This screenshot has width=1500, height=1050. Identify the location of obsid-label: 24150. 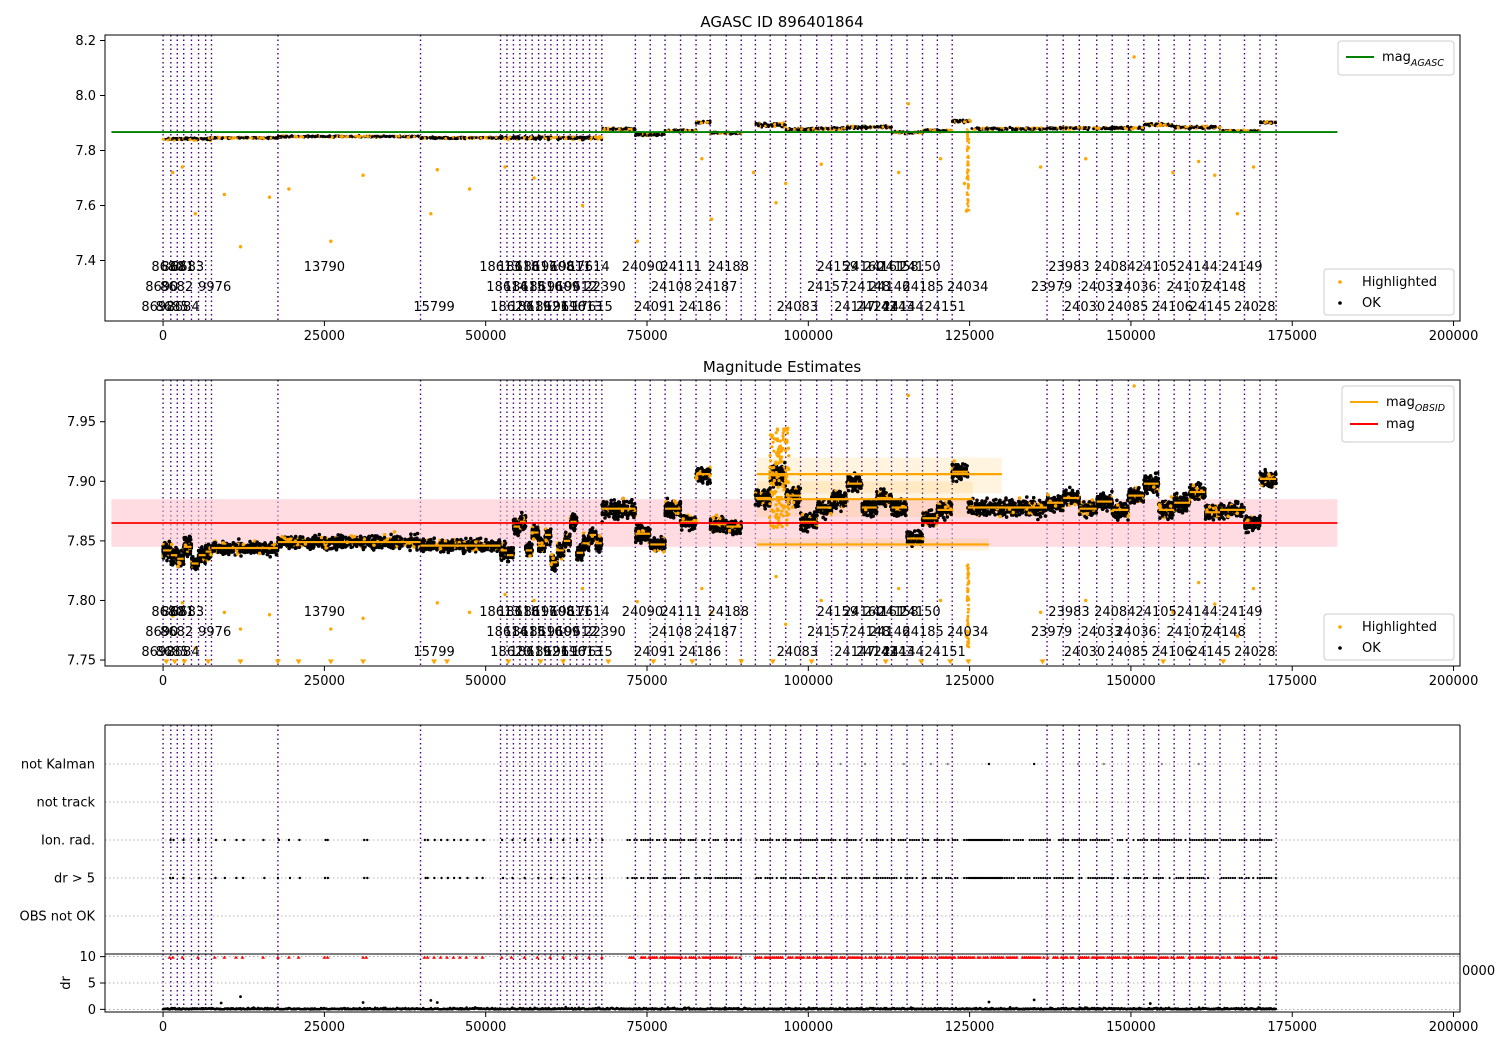
(919, 267).